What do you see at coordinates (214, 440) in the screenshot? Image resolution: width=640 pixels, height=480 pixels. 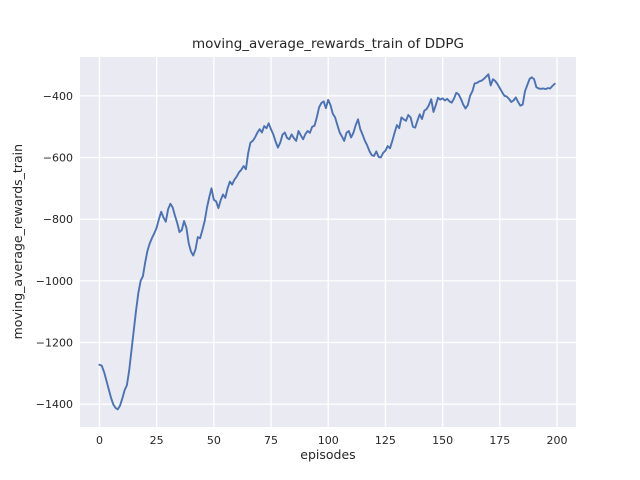 I see `x-tick-label: 50` at bounding box center [214, 440].